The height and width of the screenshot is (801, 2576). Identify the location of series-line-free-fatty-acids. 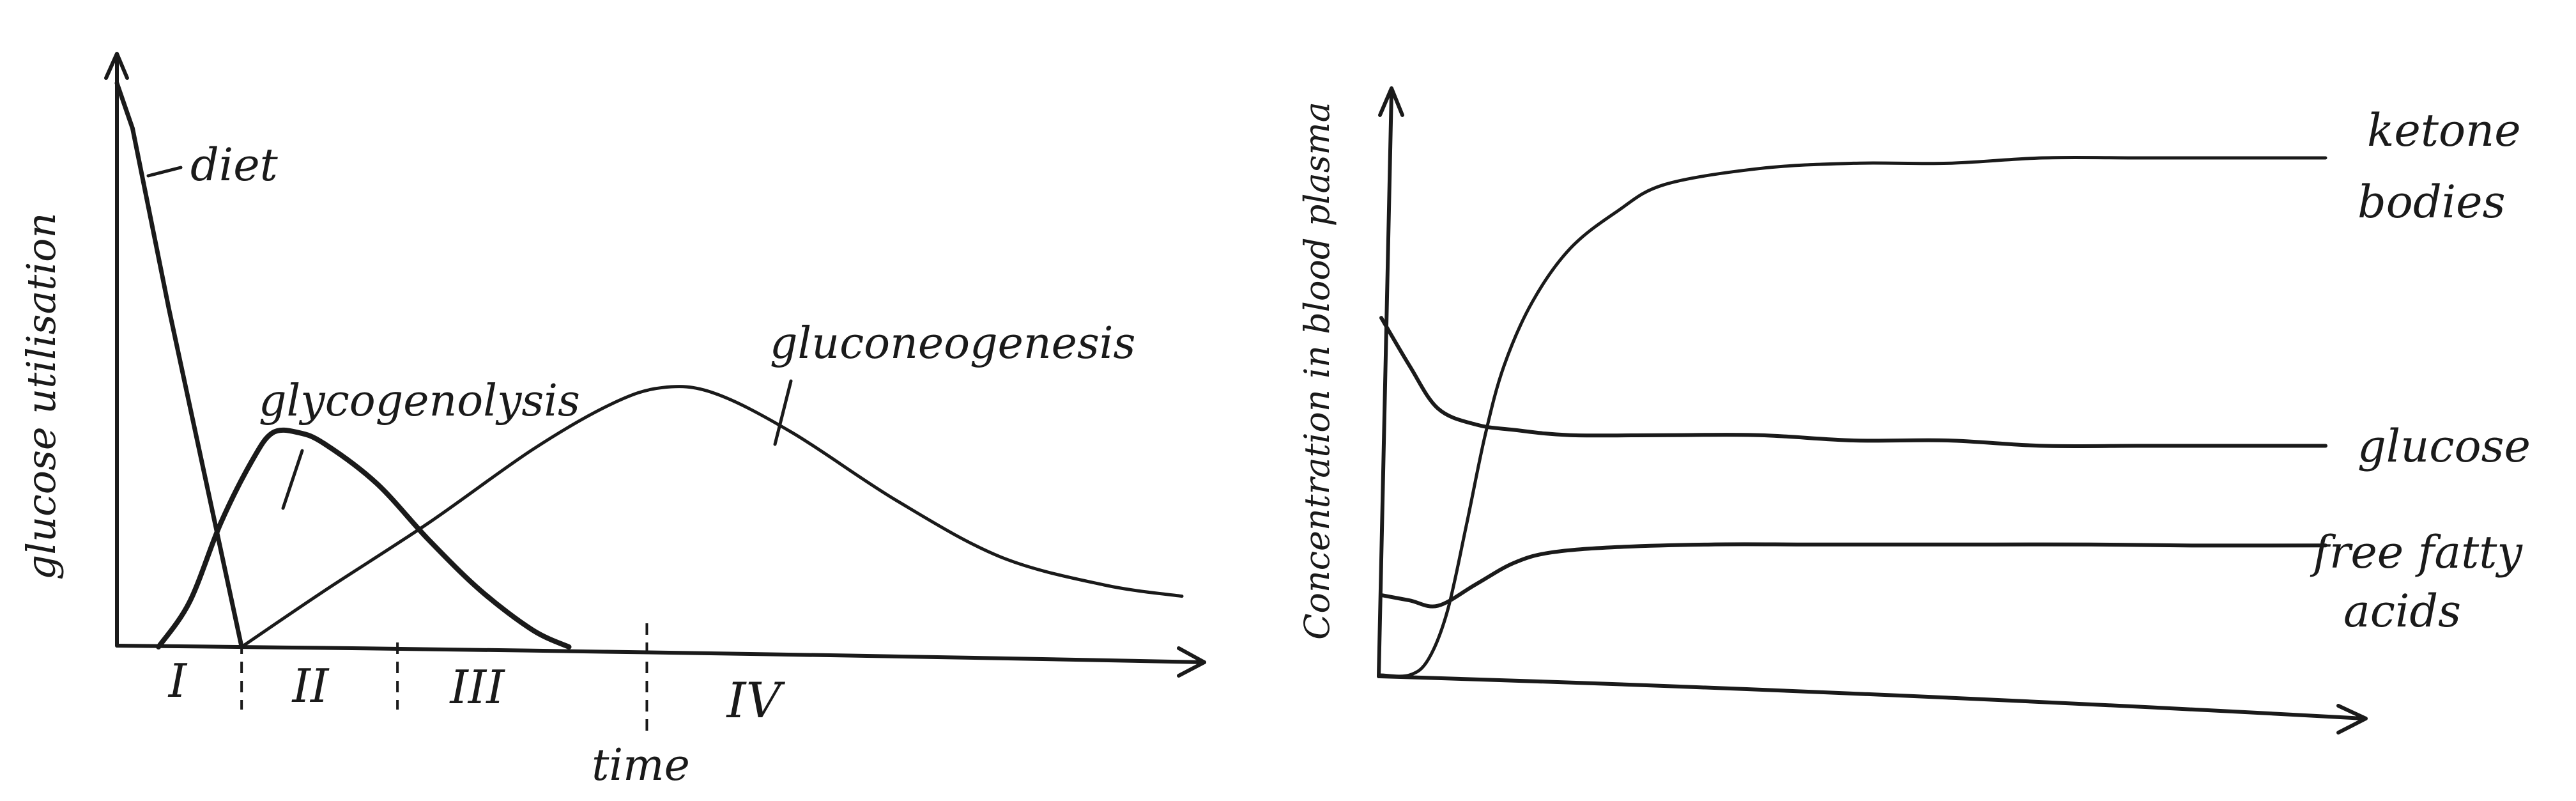
(1853, 575).